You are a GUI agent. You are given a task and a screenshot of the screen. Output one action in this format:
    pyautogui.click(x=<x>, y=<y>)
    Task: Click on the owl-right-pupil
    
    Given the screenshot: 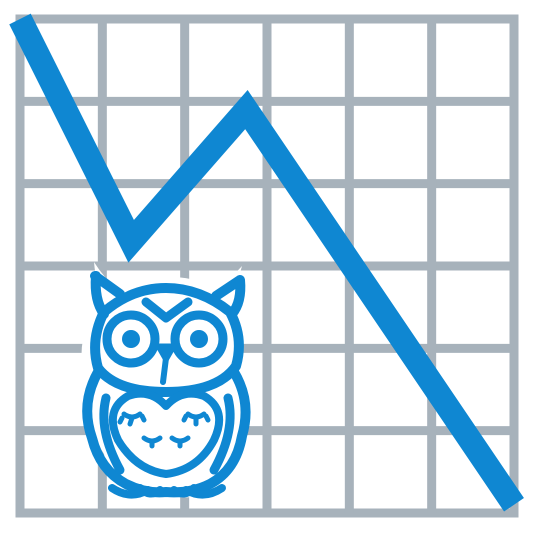 What is the action you would take?
    pyautogui.click(x=199, y=339)
    